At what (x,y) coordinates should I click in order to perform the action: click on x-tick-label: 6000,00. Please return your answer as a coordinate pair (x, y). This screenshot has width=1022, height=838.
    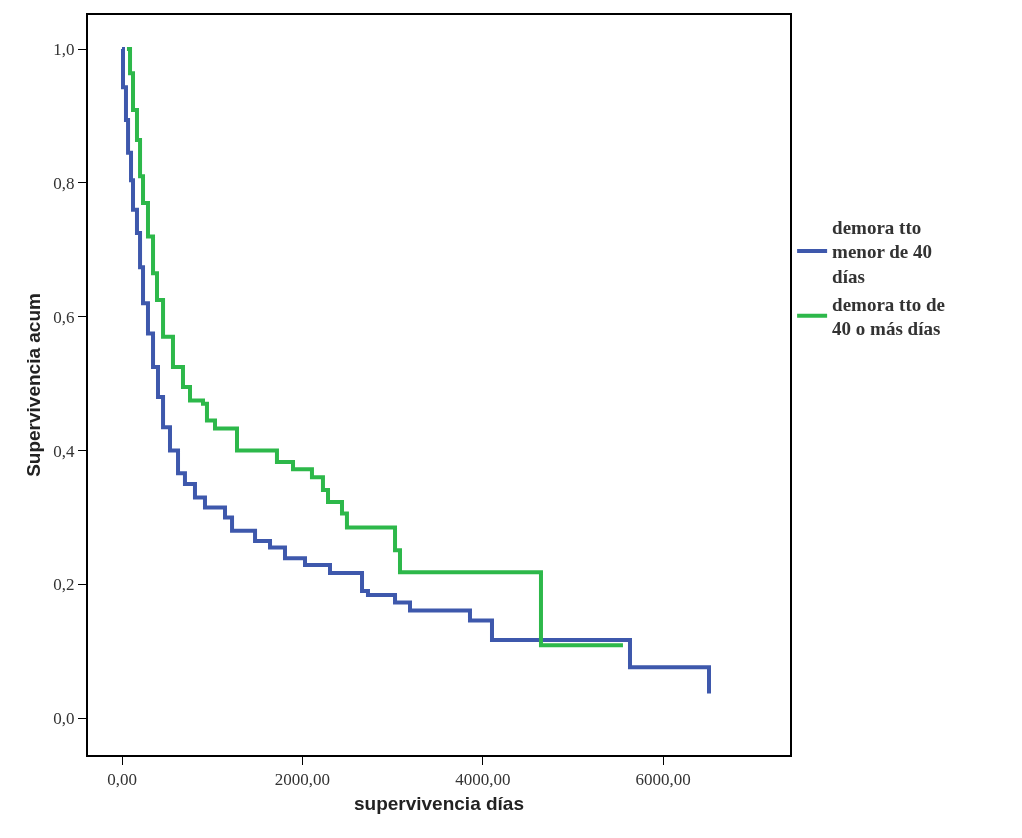
    Looking at the image, I should click on (663, 780).